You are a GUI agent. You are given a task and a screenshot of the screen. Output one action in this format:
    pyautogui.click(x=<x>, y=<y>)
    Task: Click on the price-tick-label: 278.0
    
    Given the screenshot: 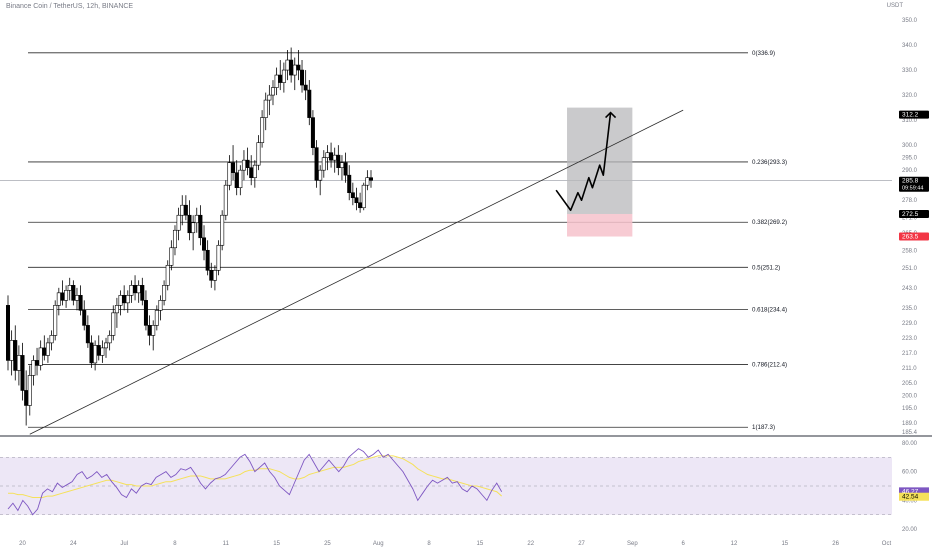 What is the action you would take?
    pyautogui.click(x=910, y=201)
    